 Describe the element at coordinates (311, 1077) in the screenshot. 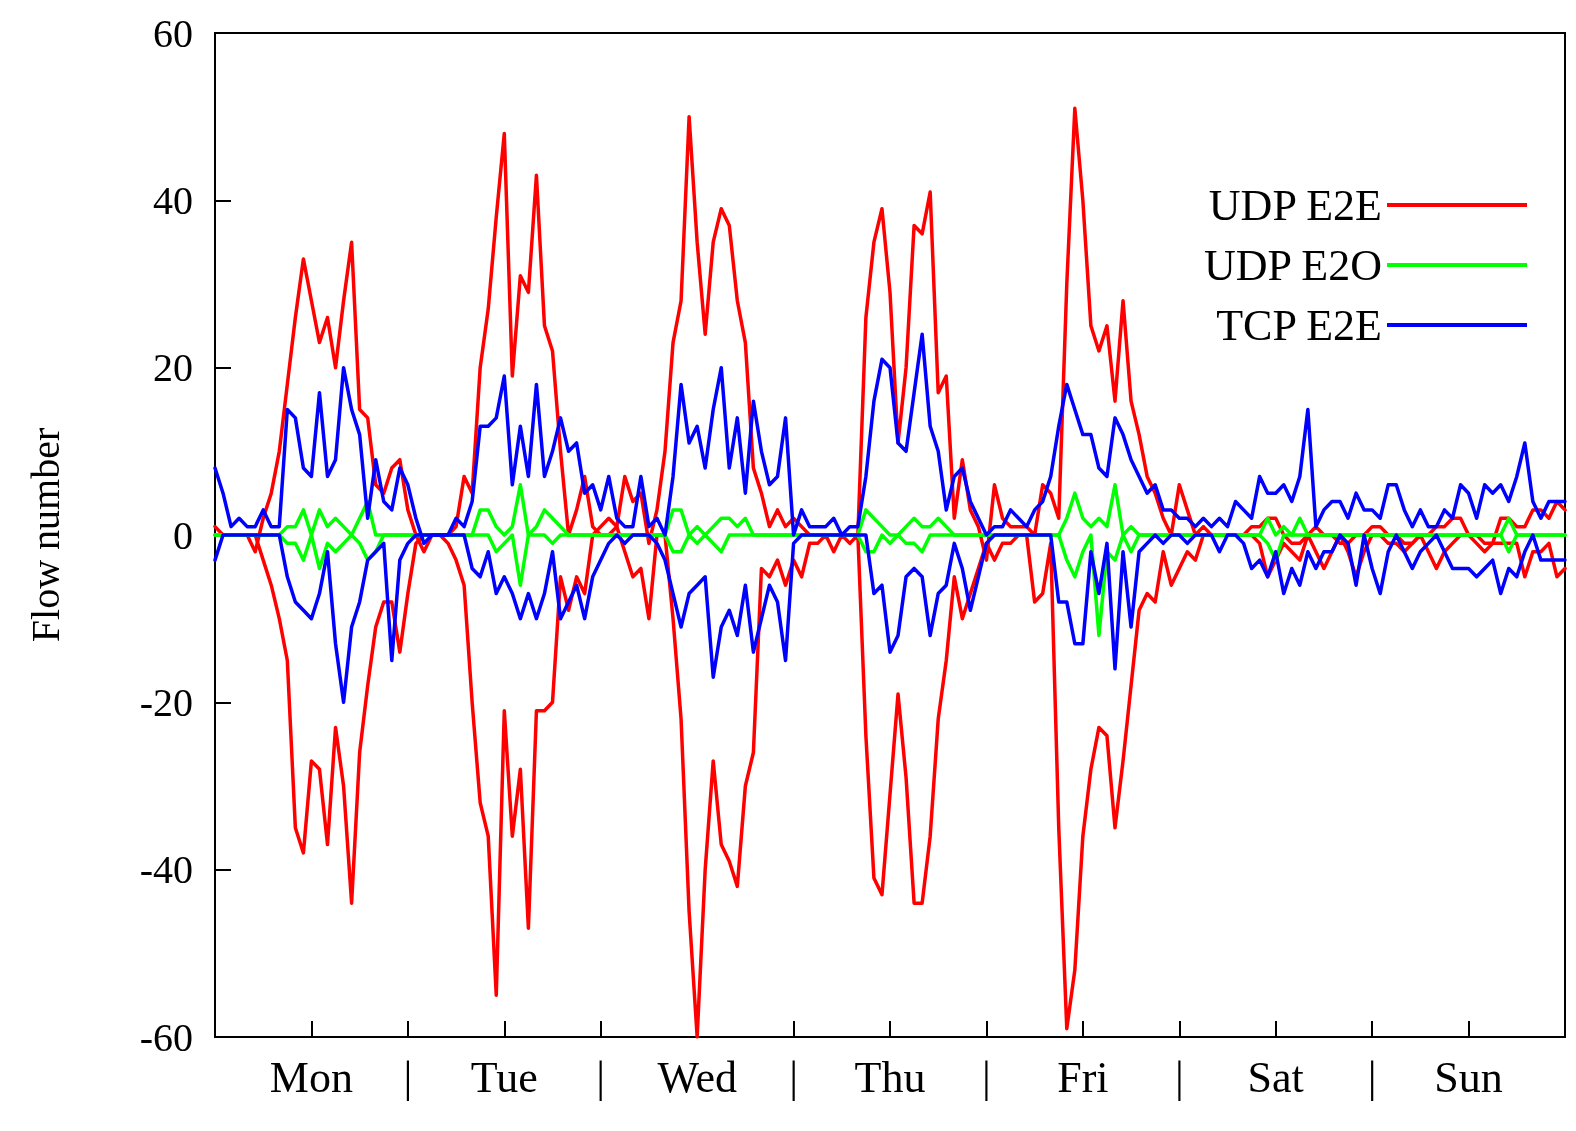

I see `x-tick-label: Mon` at that location.